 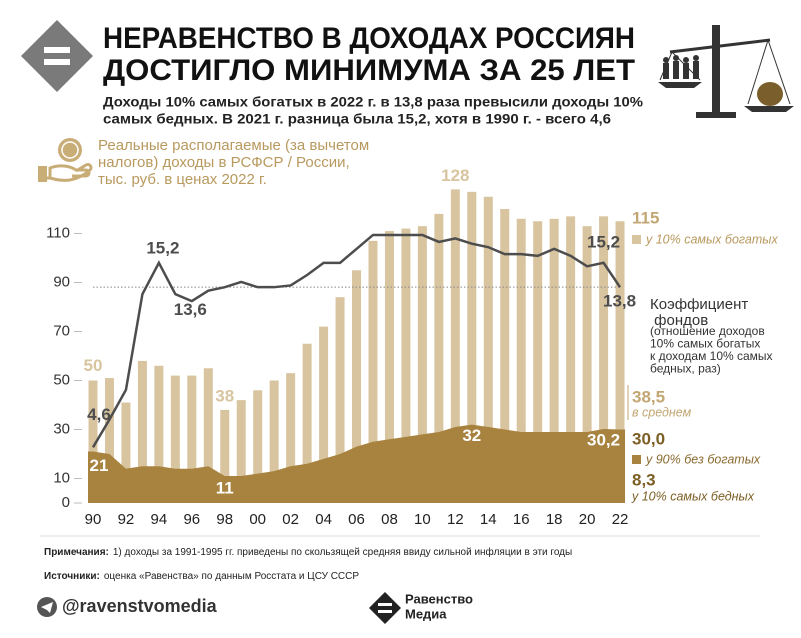 I want to click on value-label: 30,0, so click(x=648, y=438).